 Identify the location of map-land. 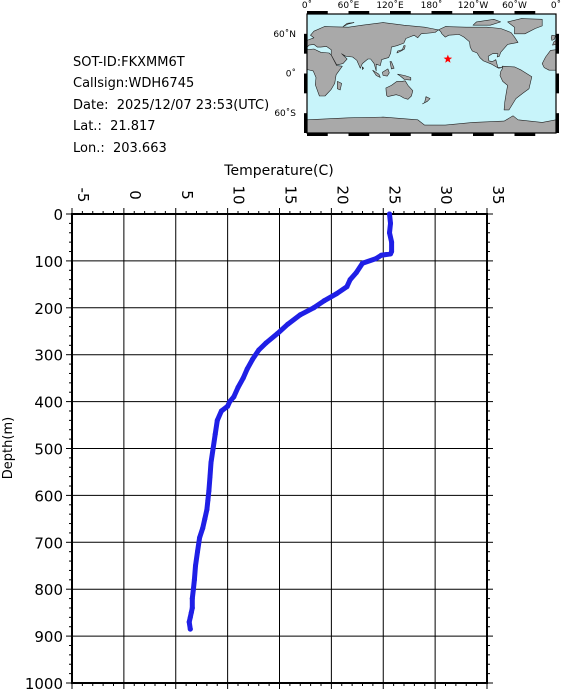
(431, 76).